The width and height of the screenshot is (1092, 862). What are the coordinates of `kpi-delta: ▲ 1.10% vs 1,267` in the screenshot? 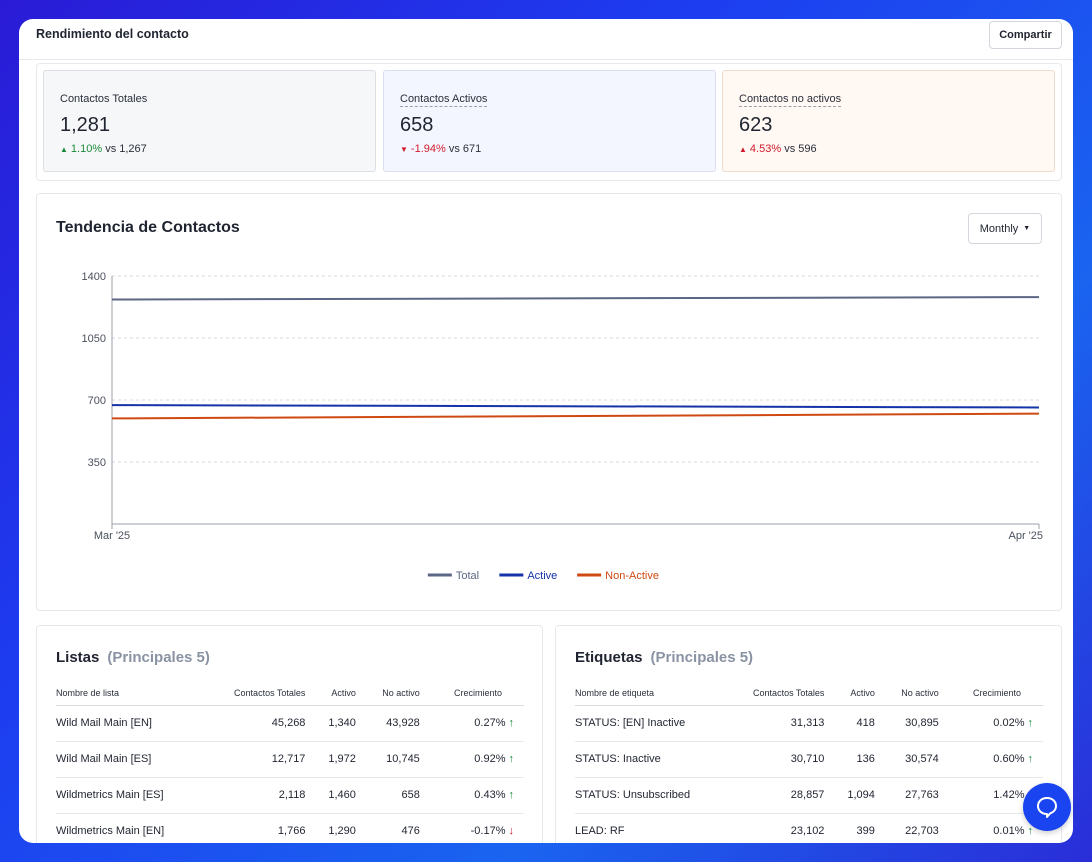 It's located at (209, 149).